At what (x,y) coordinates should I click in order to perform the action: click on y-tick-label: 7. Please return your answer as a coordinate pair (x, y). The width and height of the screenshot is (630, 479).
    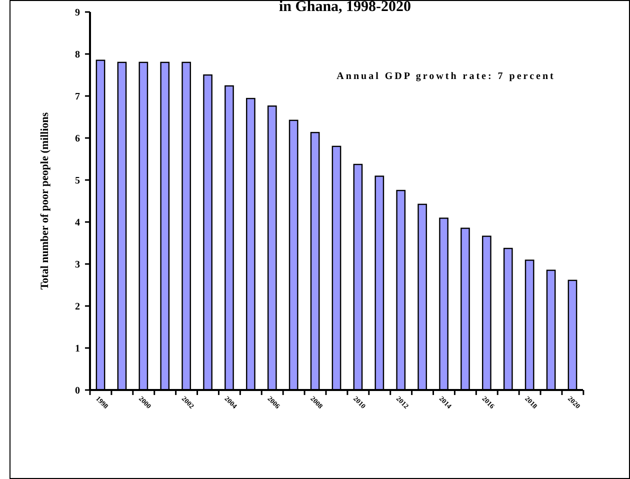
    Looking at the image, I should click on (77, 97).